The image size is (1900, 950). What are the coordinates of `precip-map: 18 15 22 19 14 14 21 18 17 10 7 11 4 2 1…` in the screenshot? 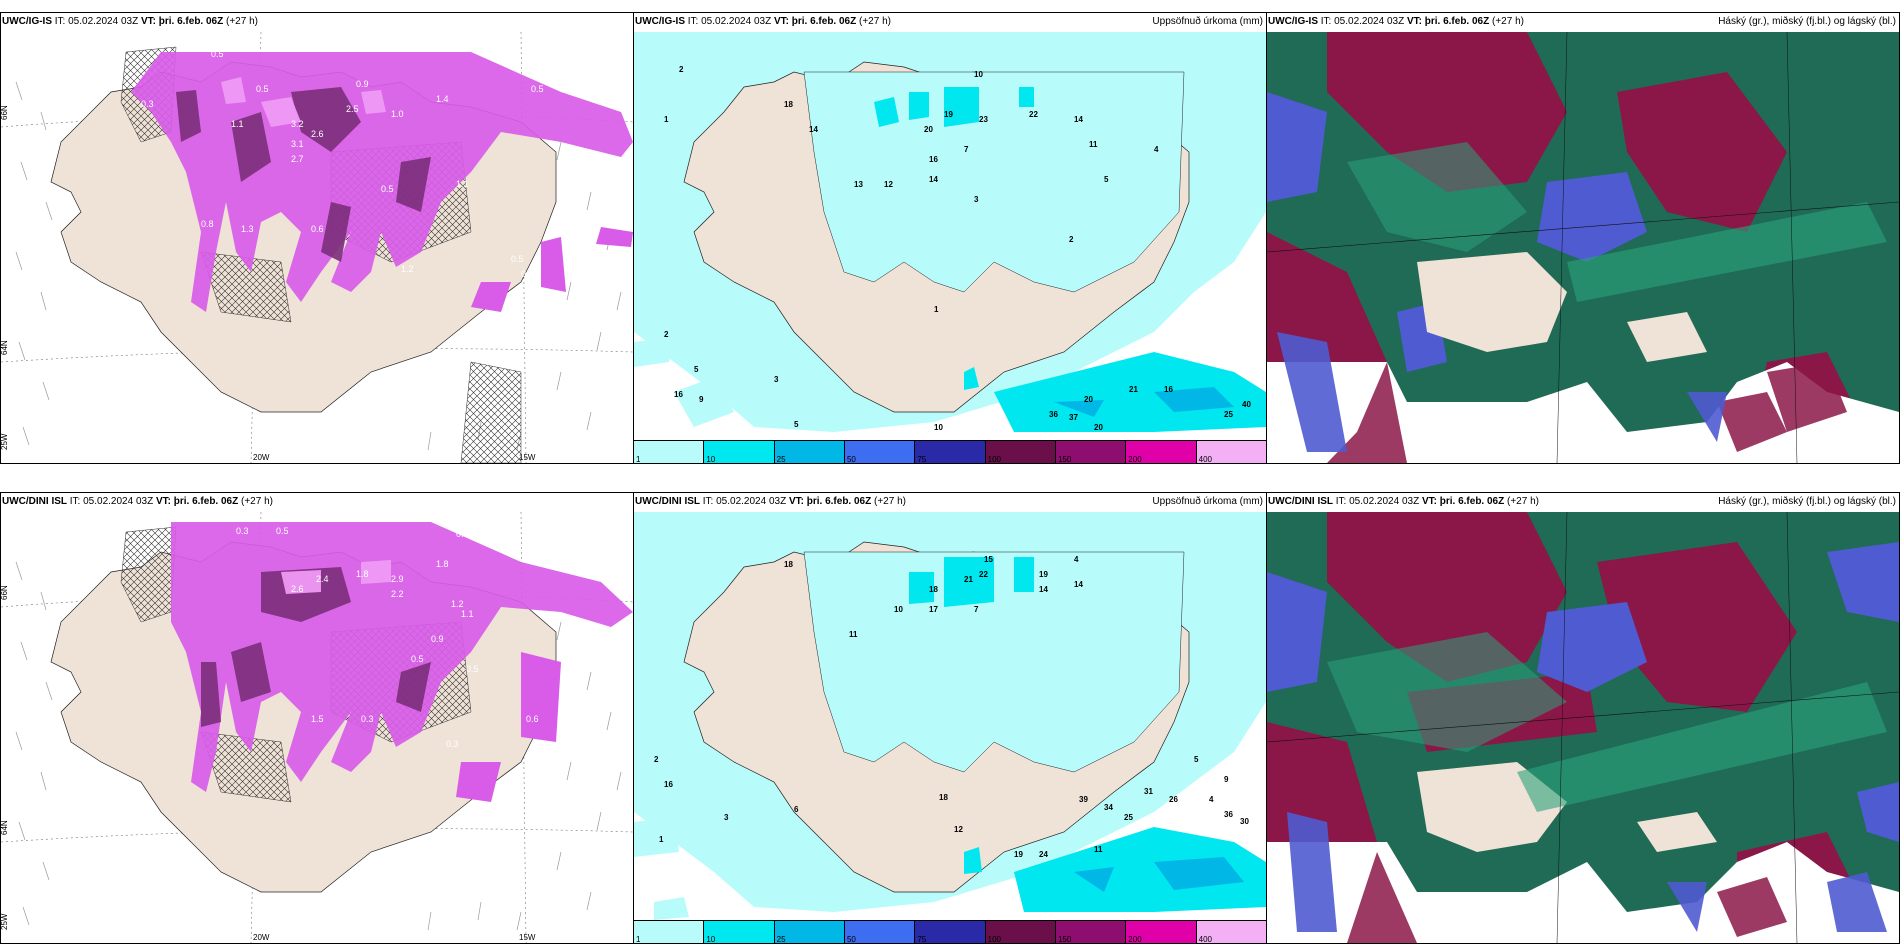 It's located at (950, 716).